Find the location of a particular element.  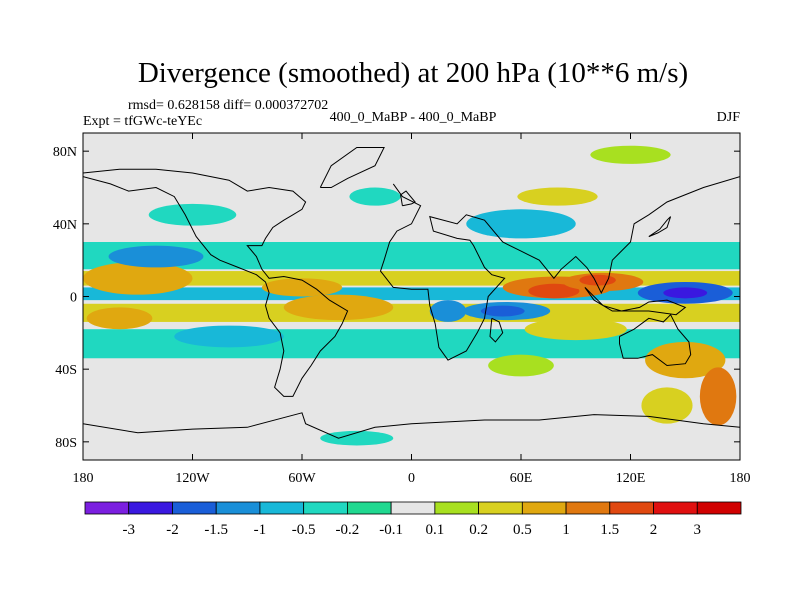

comparison-label: 400_0_MaBP - 400_0_MaBP is located at coordinates (413, 117).